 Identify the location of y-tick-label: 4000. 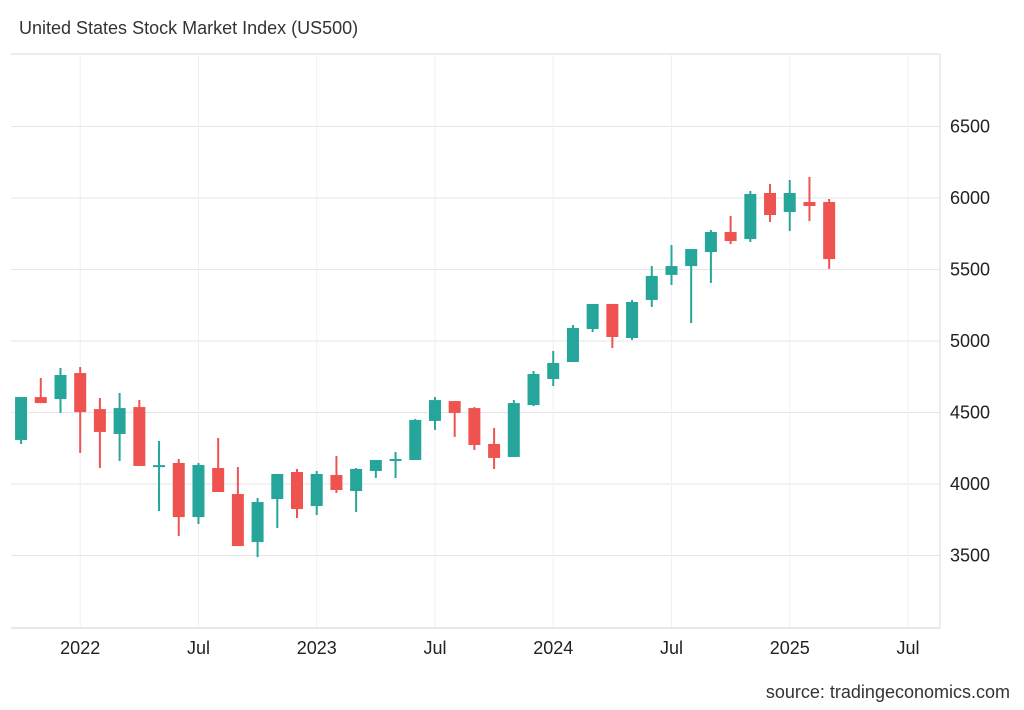
(970, 484).